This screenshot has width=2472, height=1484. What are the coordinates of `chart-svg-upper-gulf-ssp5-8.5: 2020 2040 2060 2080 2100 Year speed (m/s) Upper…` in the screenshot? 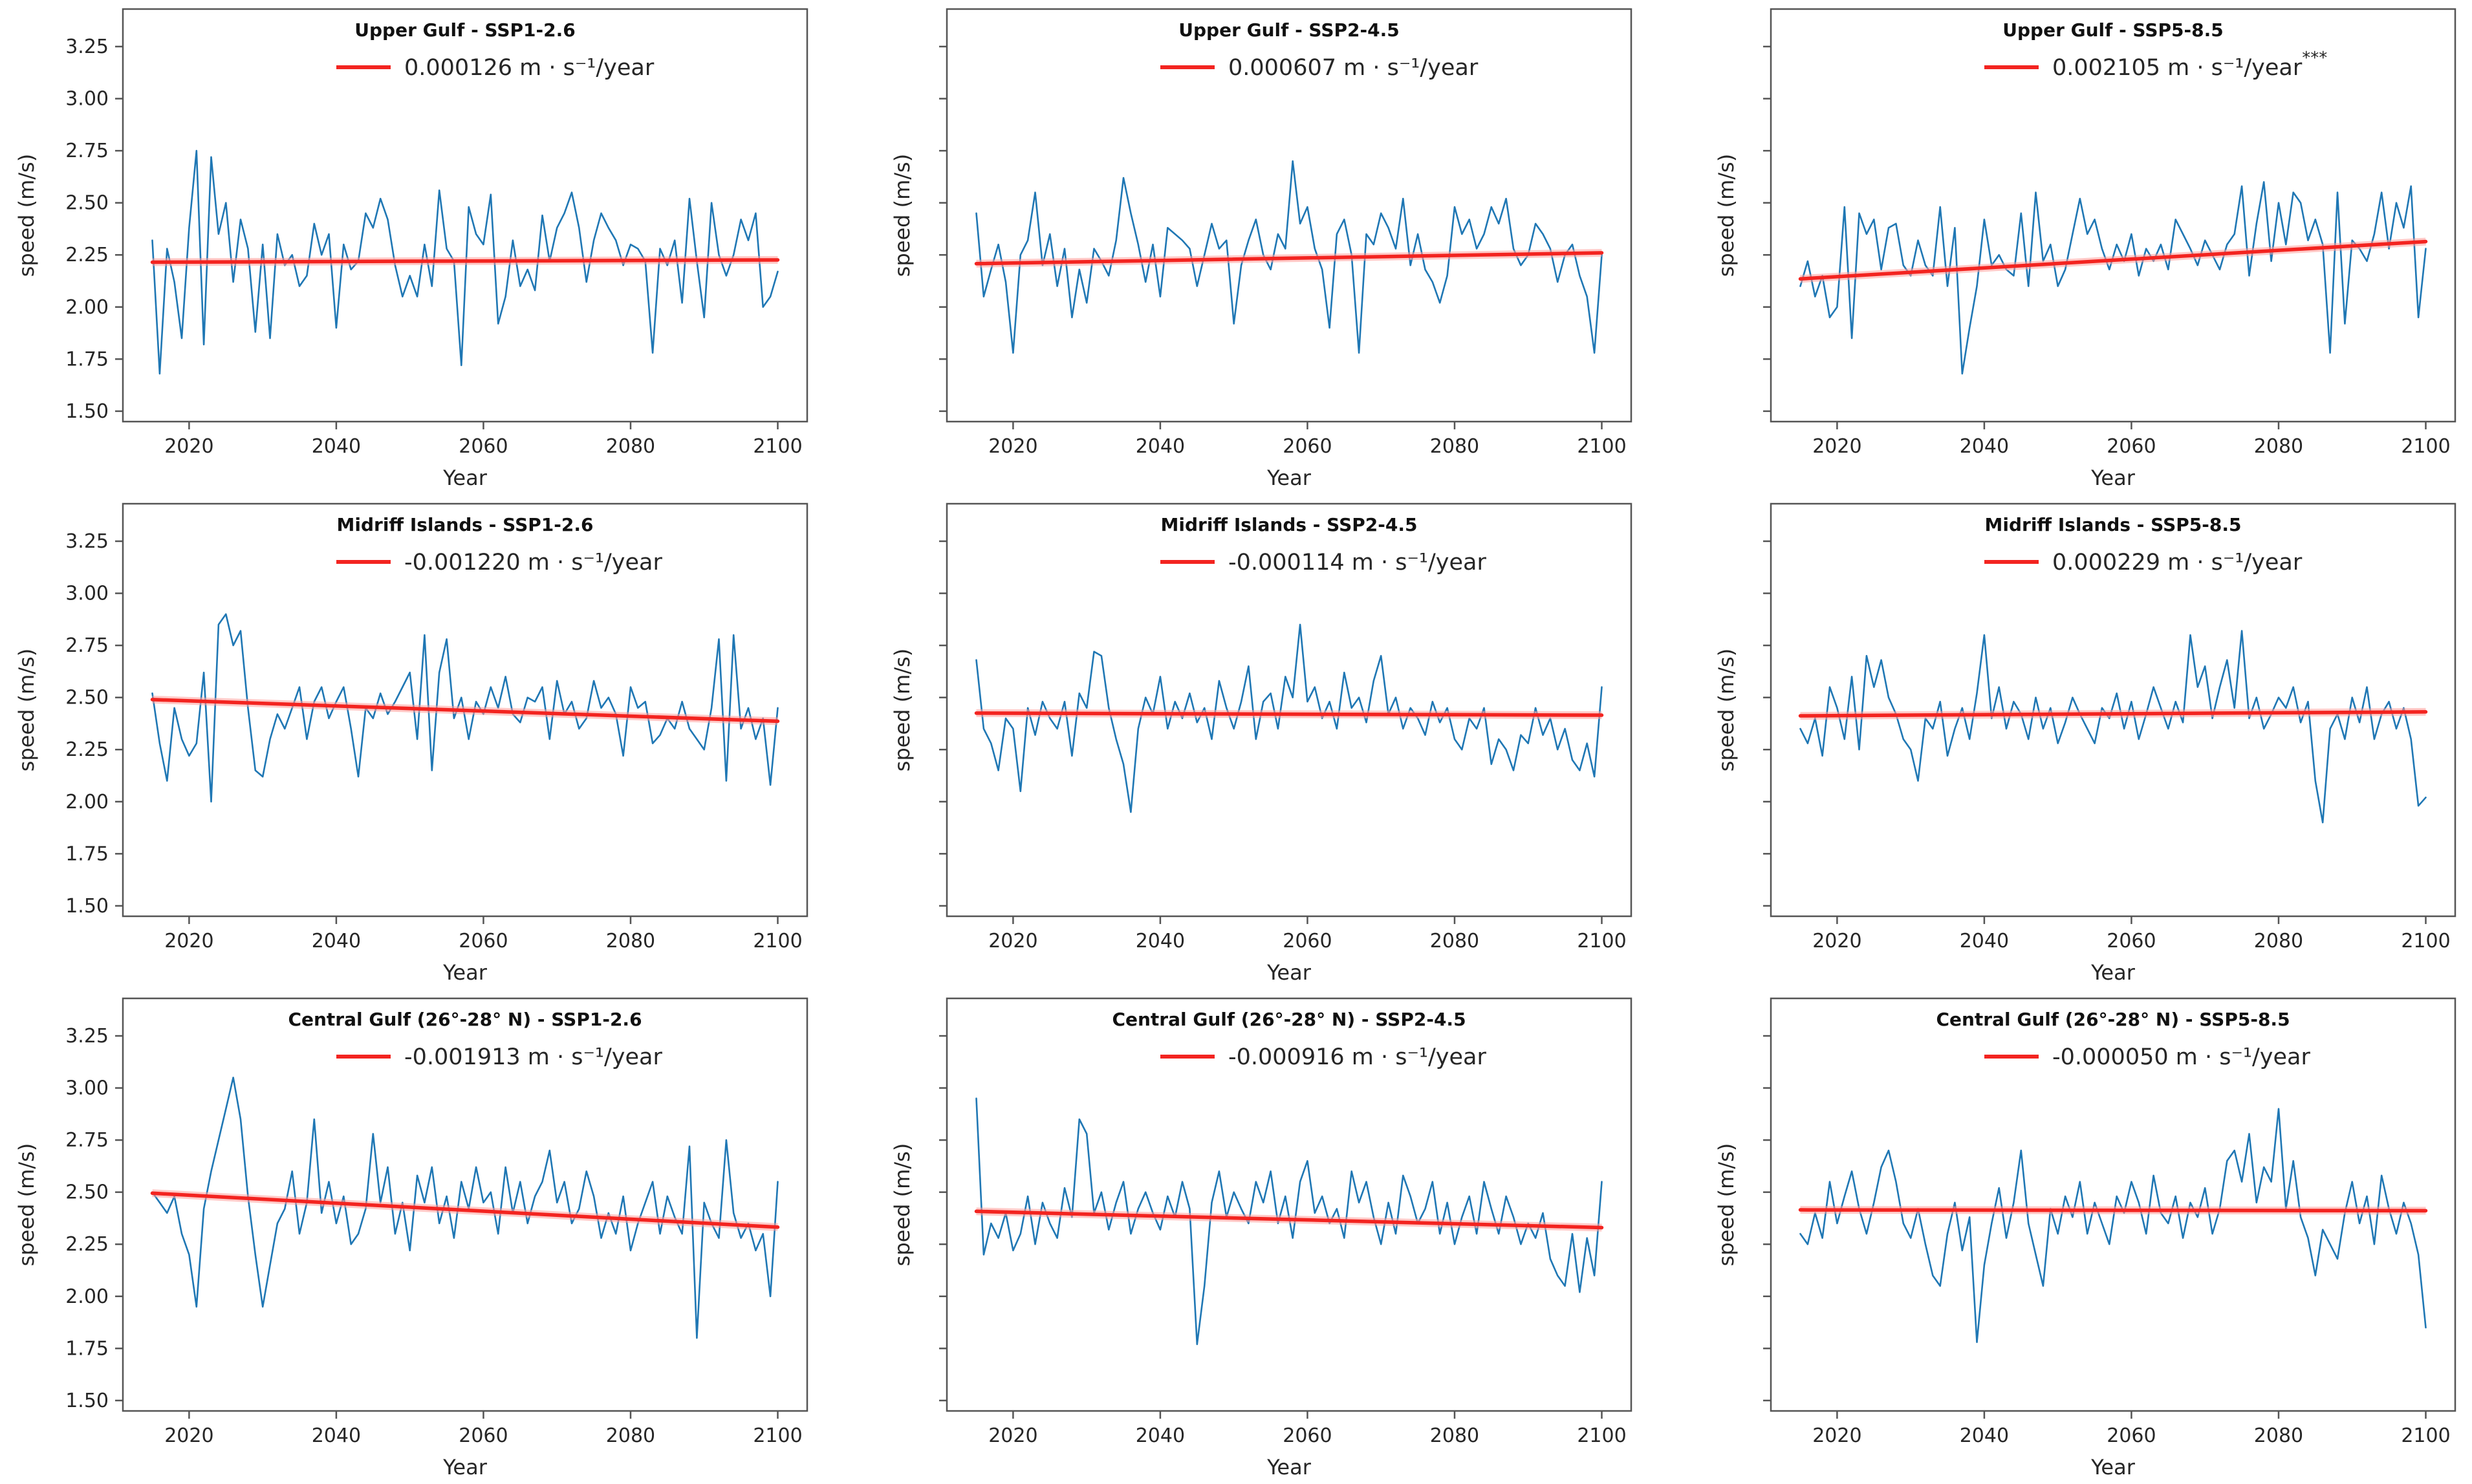 It's located at (2085, 249).